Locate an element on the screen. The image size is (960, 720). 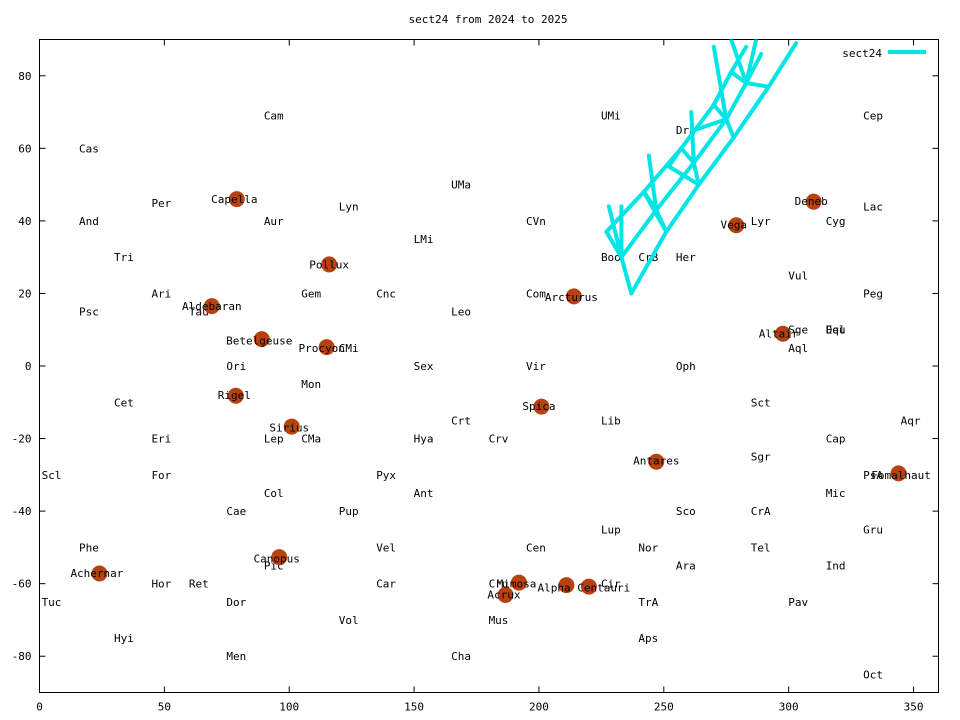
star-label: Pollux is located at coordinates (329, 264).